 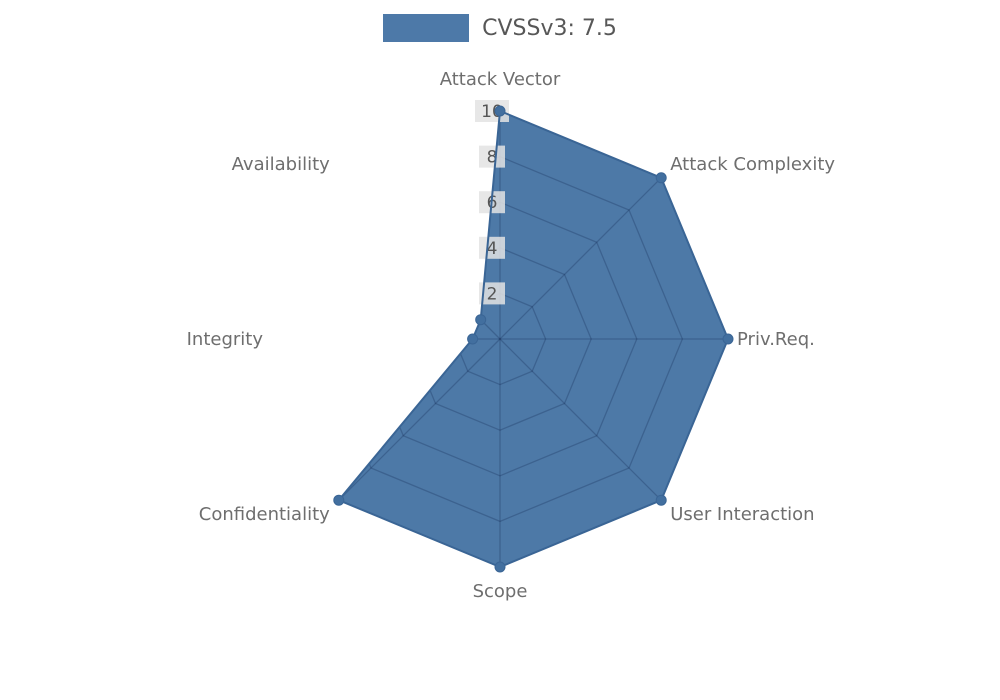 What do you see at coordinates (549, 28) in the screenshot?
I see `legend-label: CVSSv3: 7.5` at bounding box center [549, 28].